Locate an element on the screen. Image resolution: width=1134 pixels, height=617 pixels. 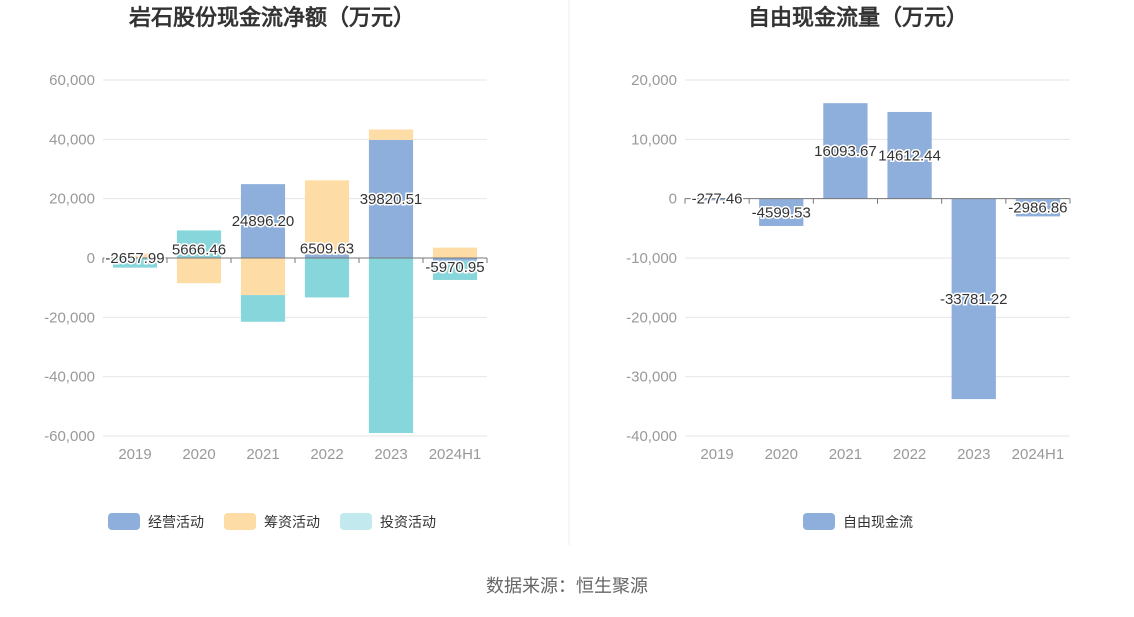
y-tick-label: 60,000 is located at coordinates (72, 80).